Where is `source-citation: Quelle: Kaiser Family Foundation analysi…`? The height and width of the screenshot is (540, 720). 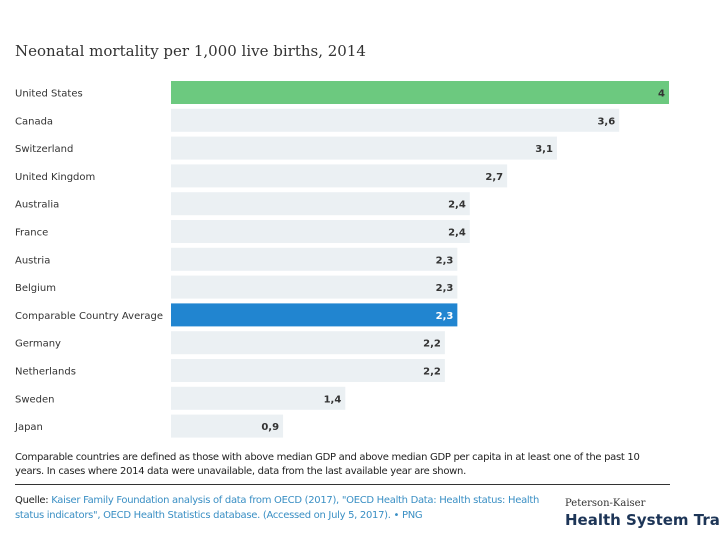
source-citation: Quelle: Kaiser Family Foundation analysi… is located at coordinates (287, 508).